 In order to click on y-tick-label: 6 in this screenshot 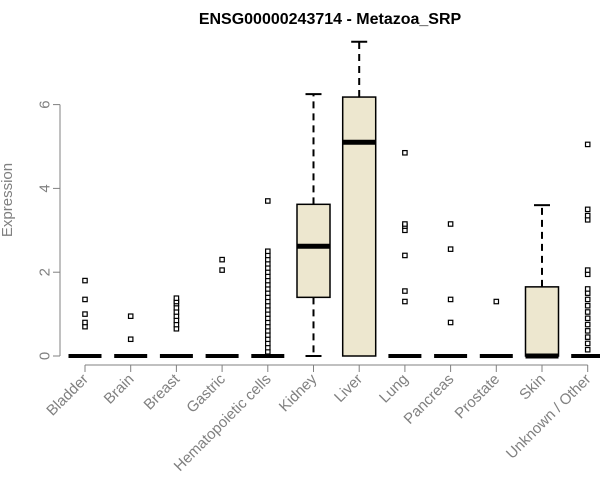, I will do `click(44, 104)`.